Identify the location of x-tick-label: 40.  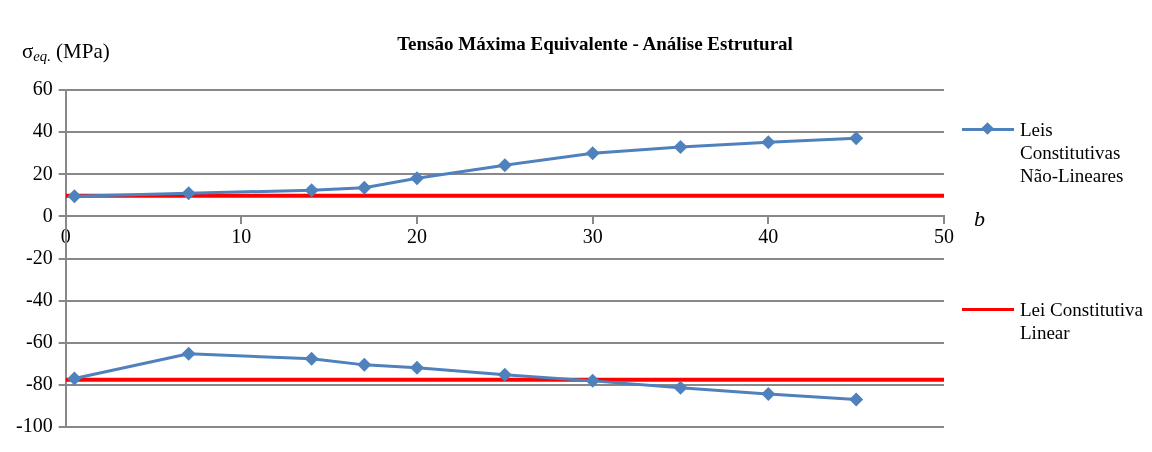
(768, 235).